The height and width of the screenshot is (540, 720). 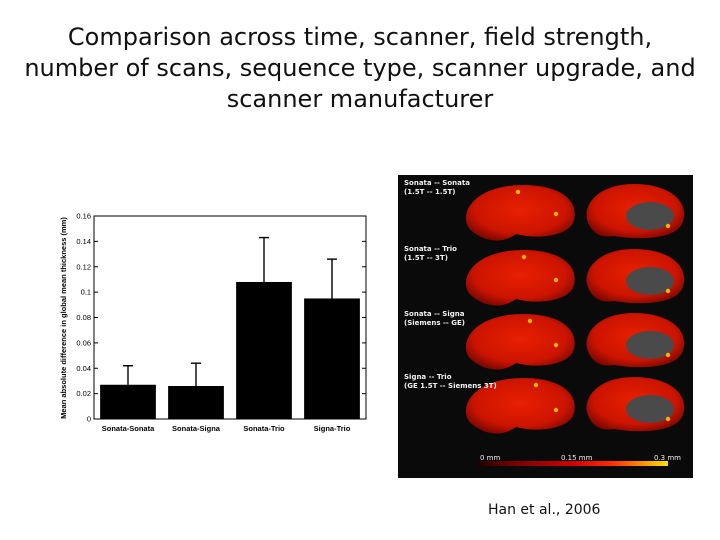 I want to click on y-tick-label: 0.16, so click(x=83, y=216).